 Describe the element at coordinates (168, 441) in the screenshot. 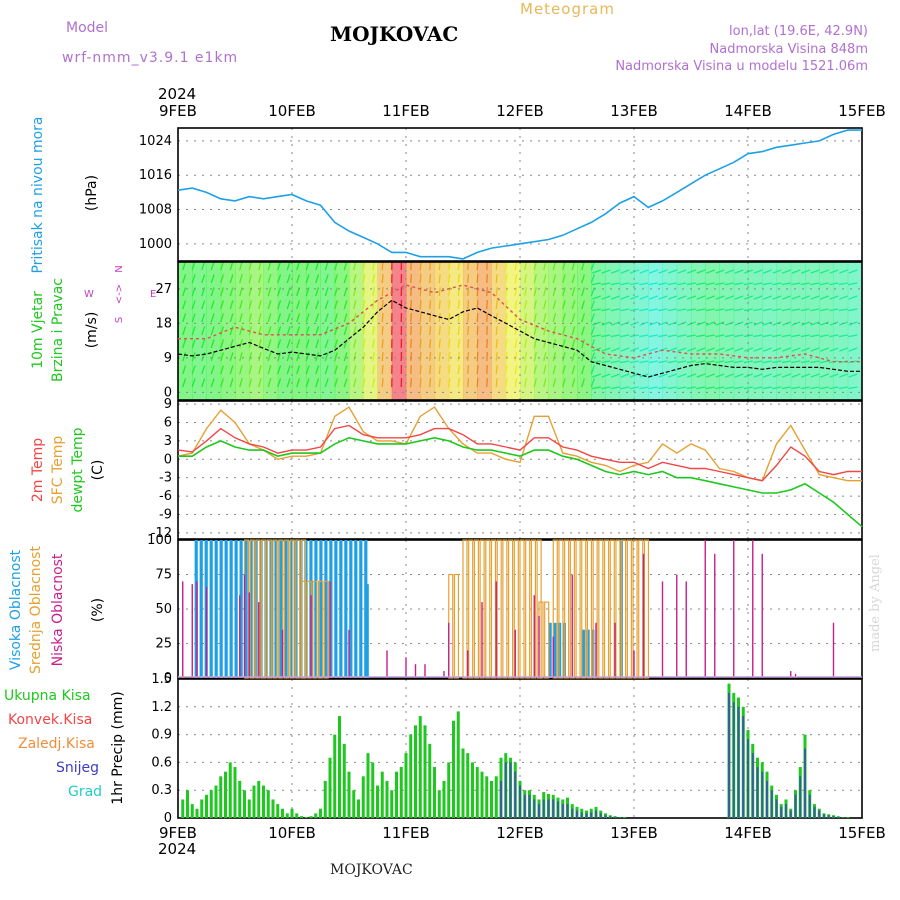

I see `y-tick-label: 3` at that location.